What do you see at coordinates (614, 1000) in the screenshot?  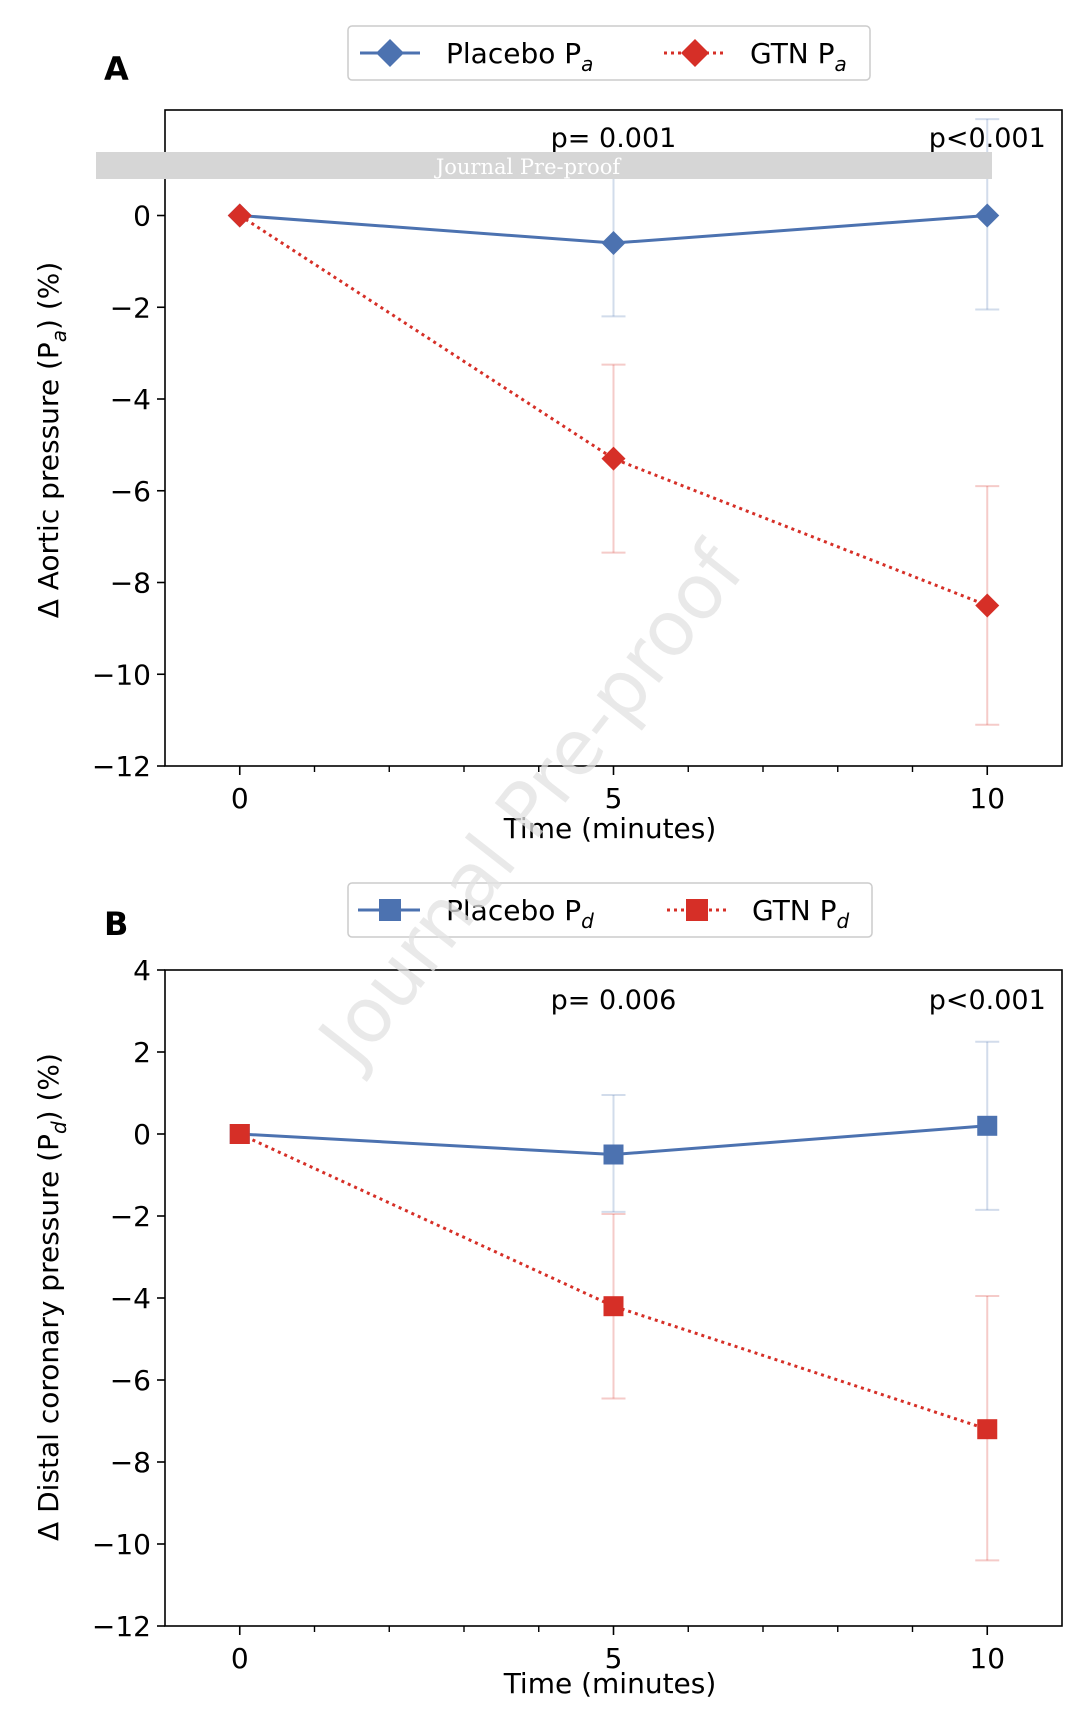 I see `panel-b-p-value: p= 0.006` at bounding box center [614, 1000].